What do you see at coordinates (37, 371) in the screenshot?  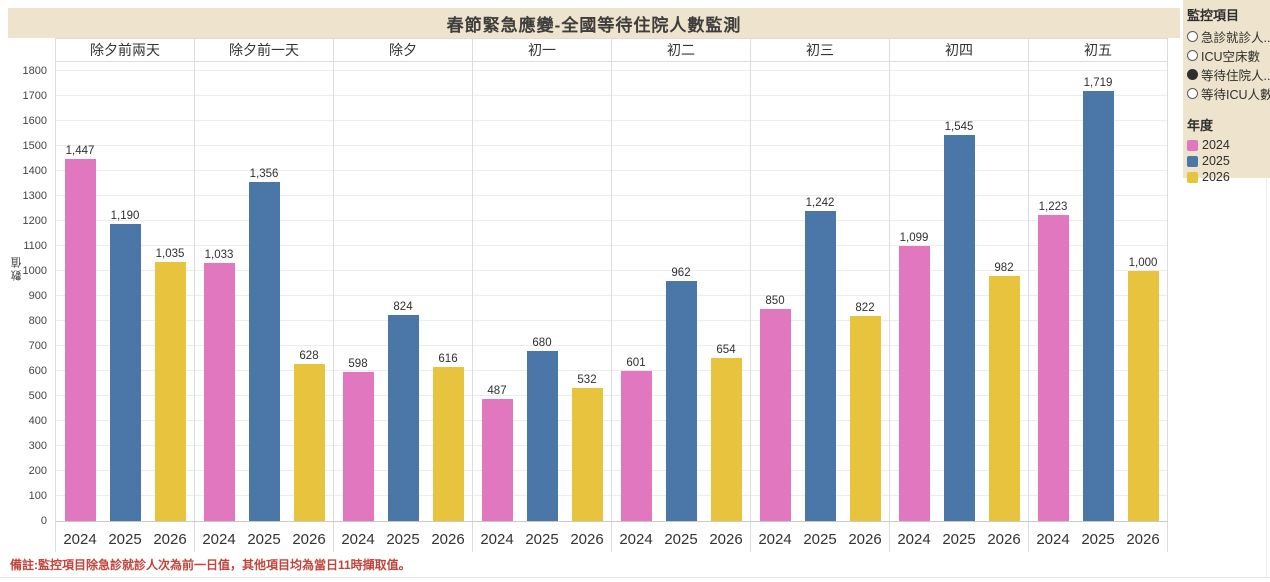 I see `y-tick-600: 600` at bounding box center [37, 371].